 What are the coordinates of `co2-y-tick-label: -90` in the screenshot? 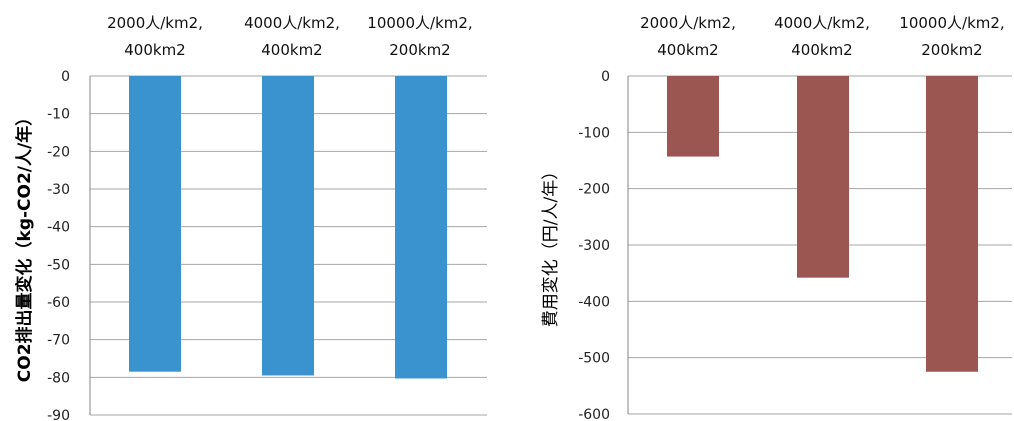 It's located at (58, 414).